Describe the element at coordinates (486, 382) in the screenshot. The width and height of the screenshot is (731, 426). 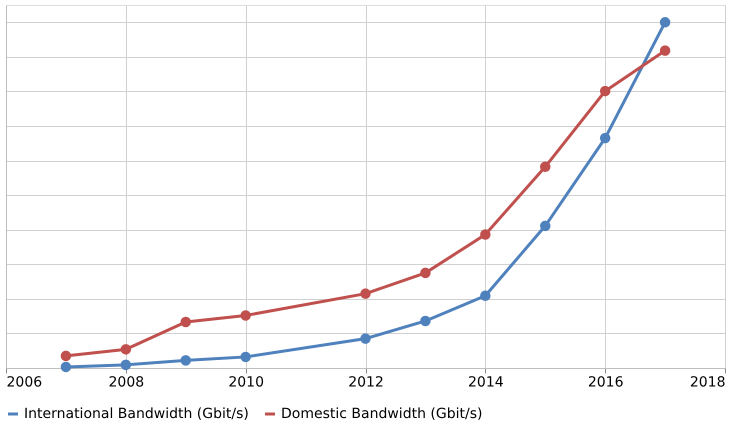
I see `x-tick-label: 2014` at that location.